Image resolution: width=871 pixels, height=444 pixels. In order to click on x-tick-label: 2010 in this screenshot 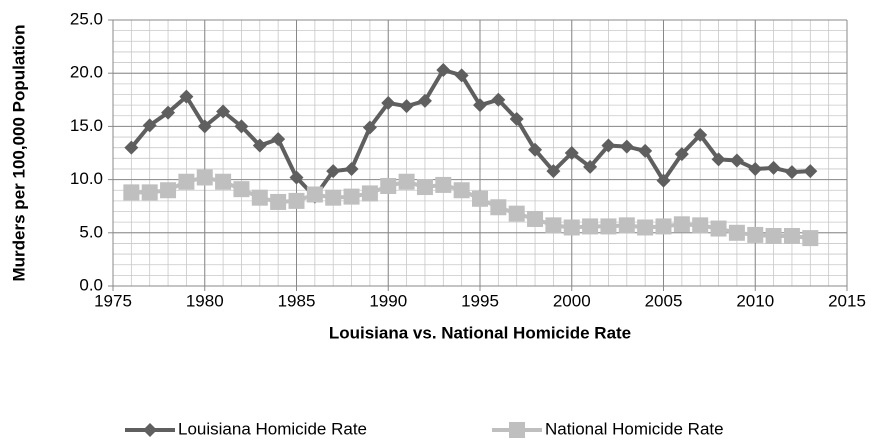, I will do `click(755, 300)`.